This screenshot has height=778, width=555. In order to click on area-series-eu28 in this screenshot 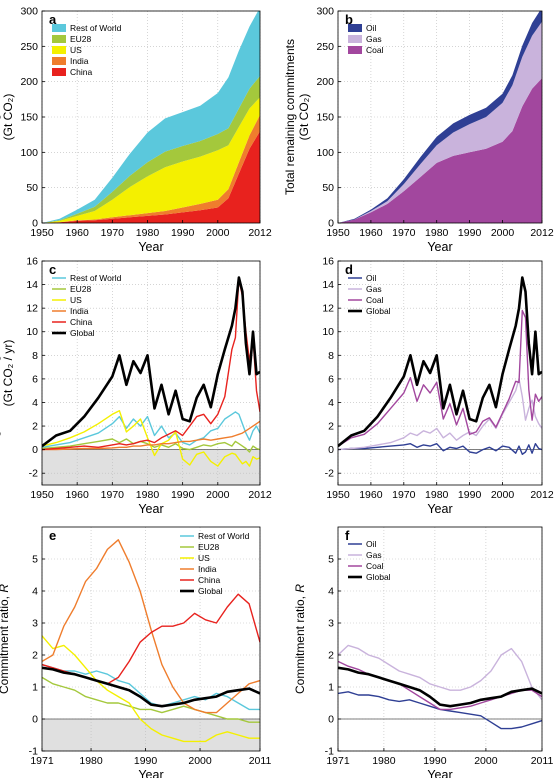, I will do `click(151, 149)`.